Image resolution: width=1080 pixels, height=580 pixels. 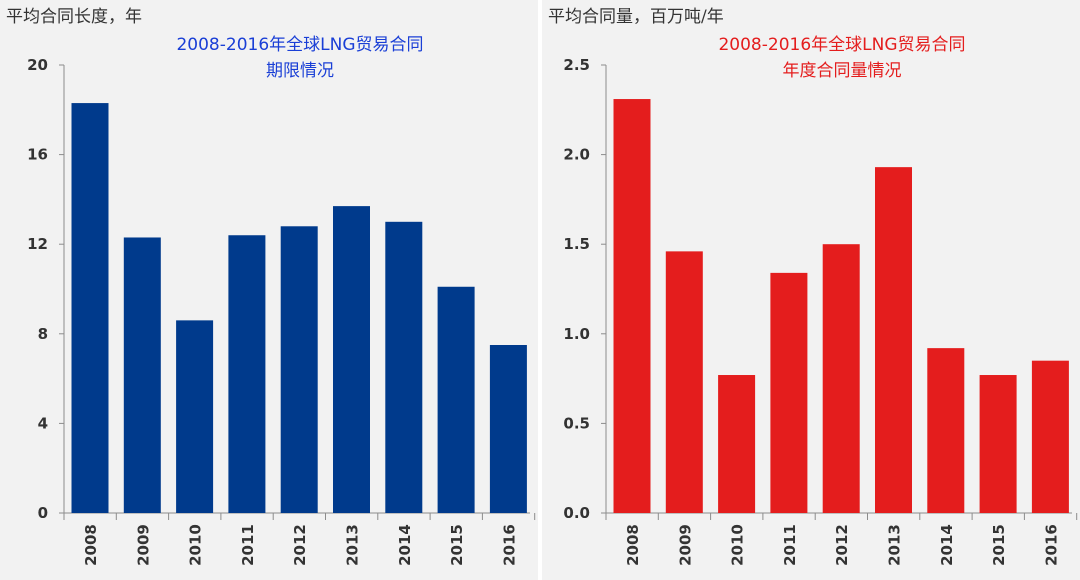 What do you see at coordinates (576, 155) in the screenshot?
I see `y-tick-label: 2.0` at bounding box center [576, 155].